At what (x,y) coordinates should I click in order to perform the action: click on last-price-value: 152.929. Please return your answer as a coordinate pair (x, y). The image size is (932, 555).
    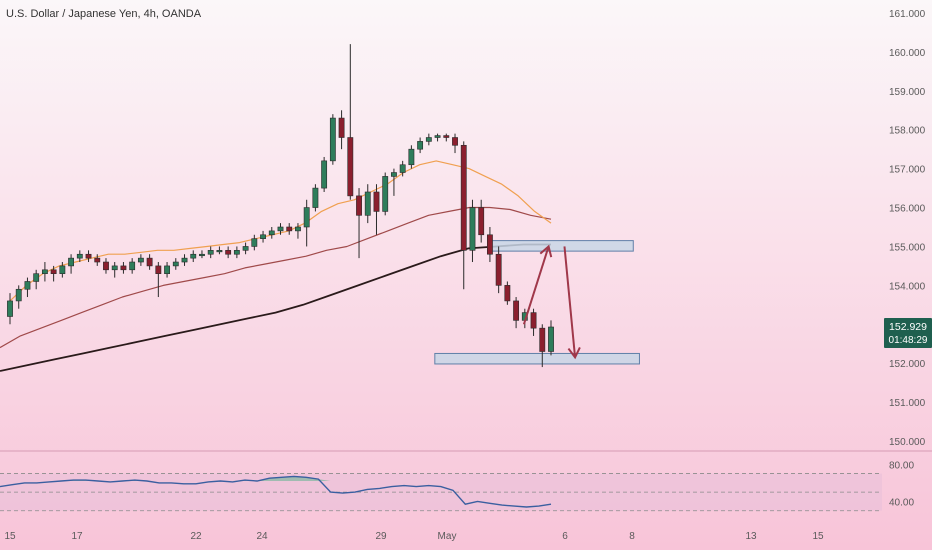
    Looking at the image, I should click on (908, 327).